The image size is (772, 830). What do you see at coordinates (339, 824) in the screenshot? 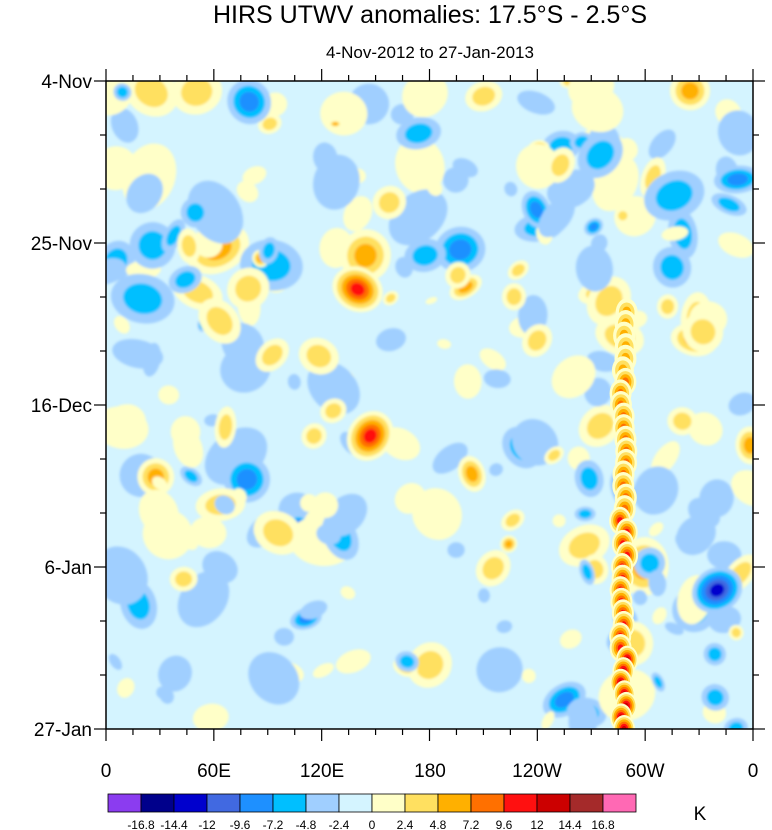
I see `colorbar-label: -2.4` at bounding box center [339, 824].